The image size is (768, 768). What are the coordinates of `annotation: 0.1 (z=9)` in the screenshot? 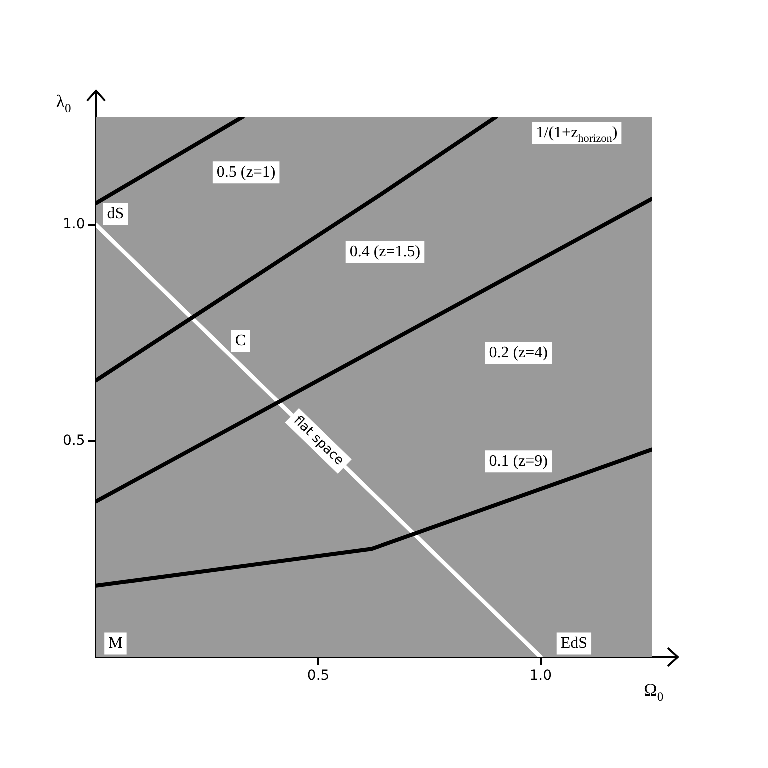 It's located at (518, 461).